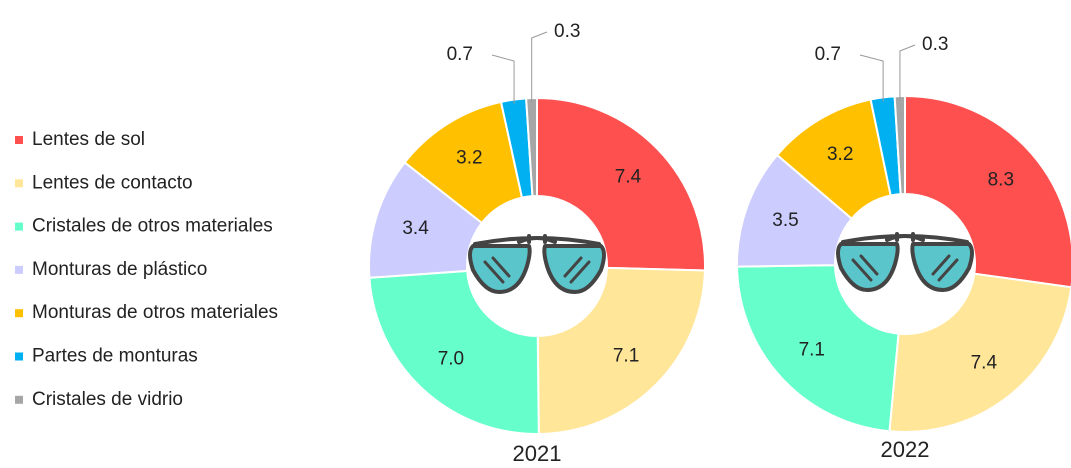 The width and height of the screenshot is (1071, 468). I want to click on legend-label: Cristales de otros materiales, so click(152, 226).